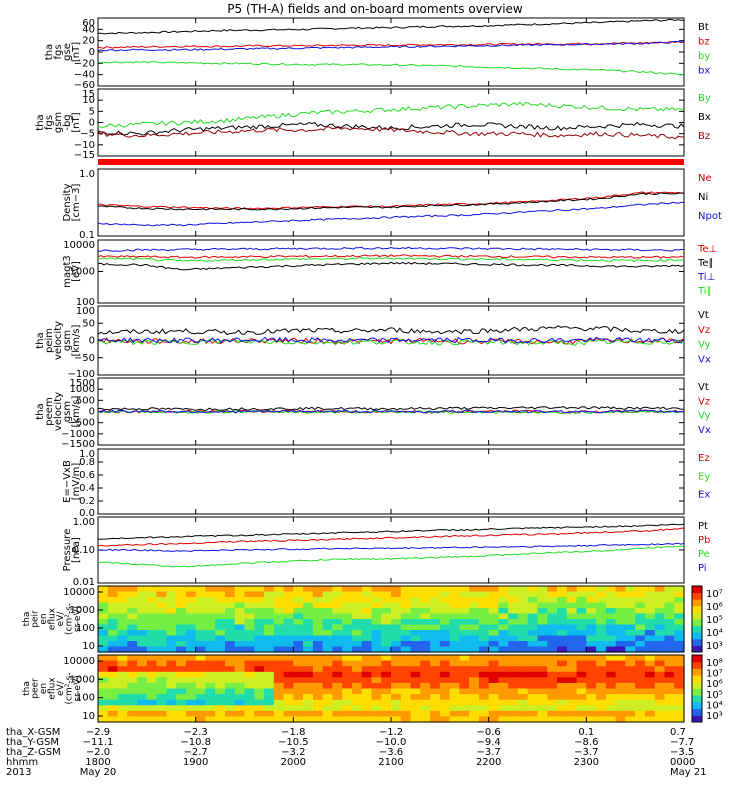 Image resolution: width=750 pixels, height=800 pixels. What do you see at coordinates (391, 531) in the screenshot?
I see `series-line-Pt` at bounding box center [391, 531].